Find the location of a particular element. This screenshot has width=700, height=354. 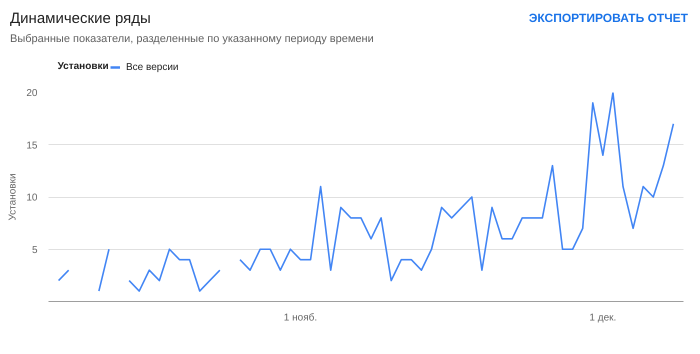

y-tick-label: 5 is located at coordinates (35, 250).